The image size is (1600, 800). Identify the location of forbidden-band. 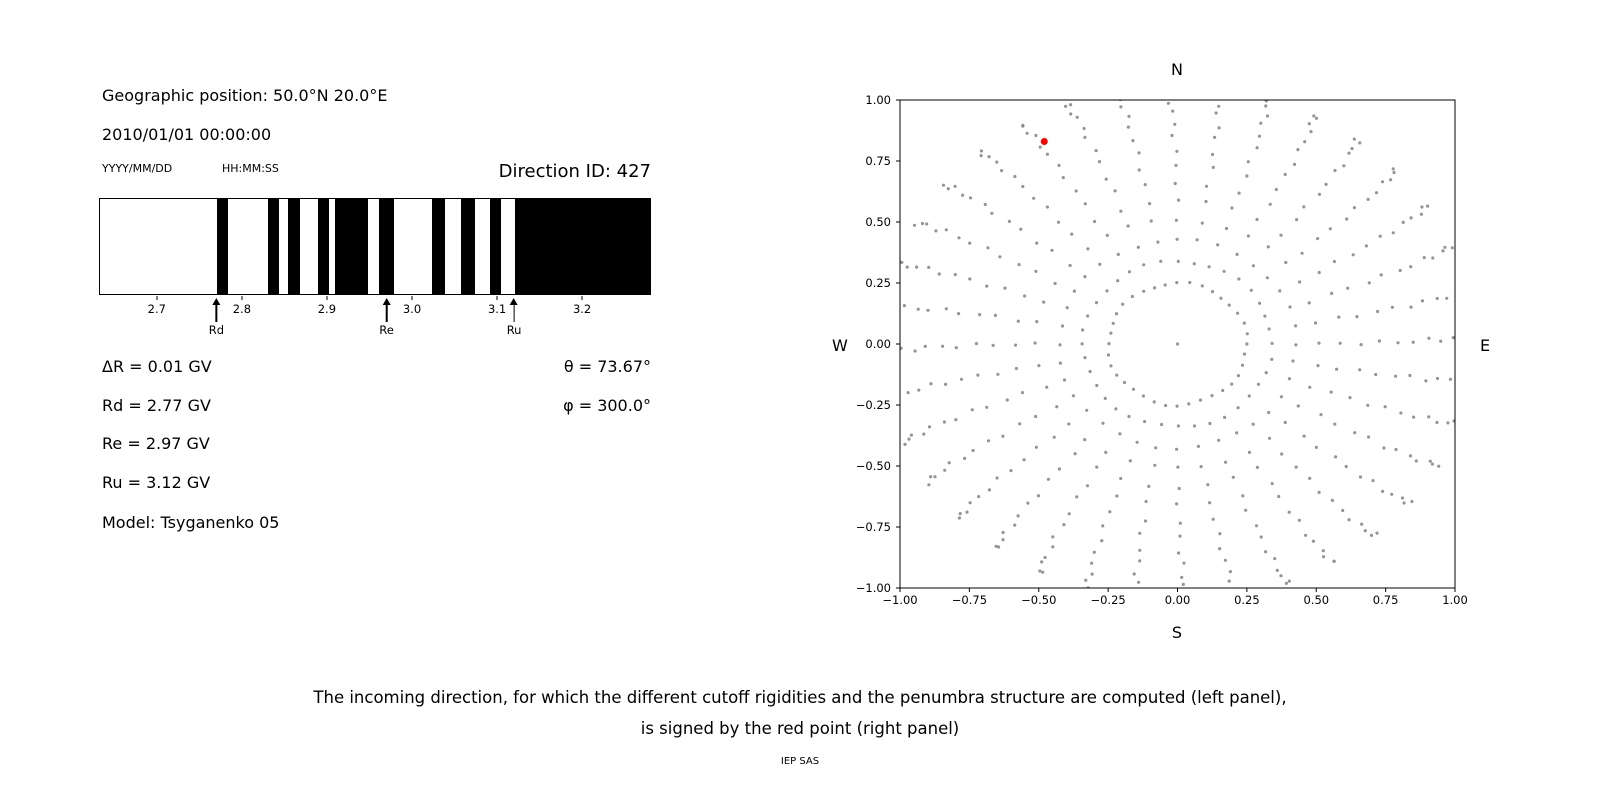
(274, 246).